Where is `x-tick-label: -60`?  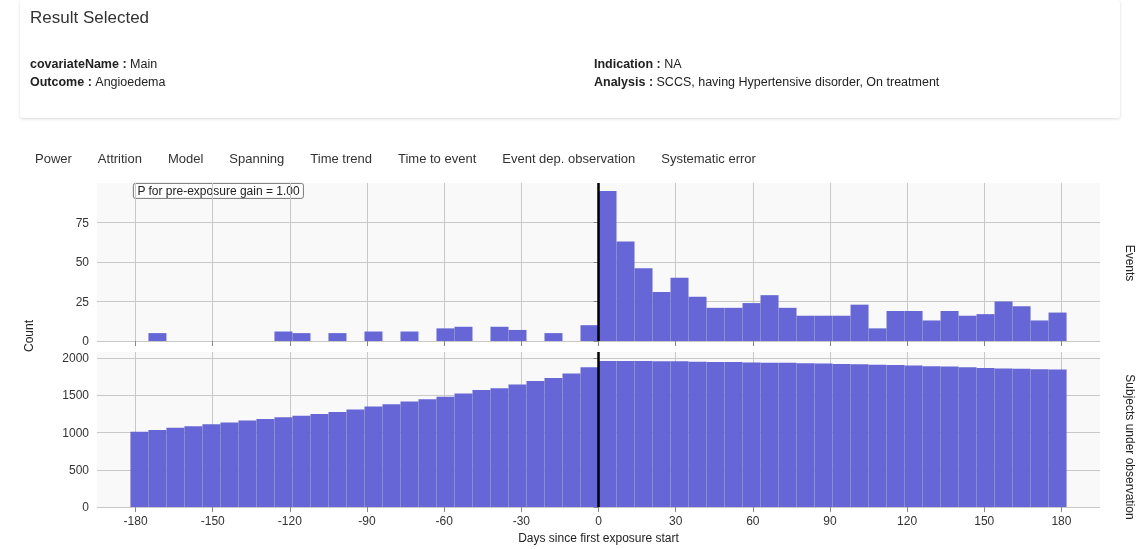 x-tick-label: -60 is located at coordinates (444, 521).